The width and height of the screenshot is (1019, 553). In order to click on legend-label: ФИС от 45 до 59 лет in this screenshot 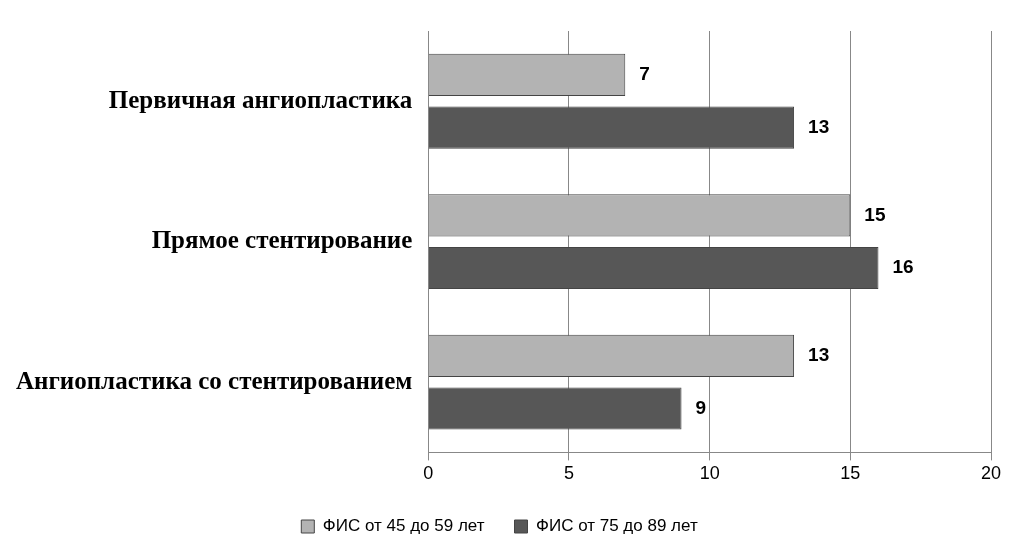, I will do `click(403, 526)`.